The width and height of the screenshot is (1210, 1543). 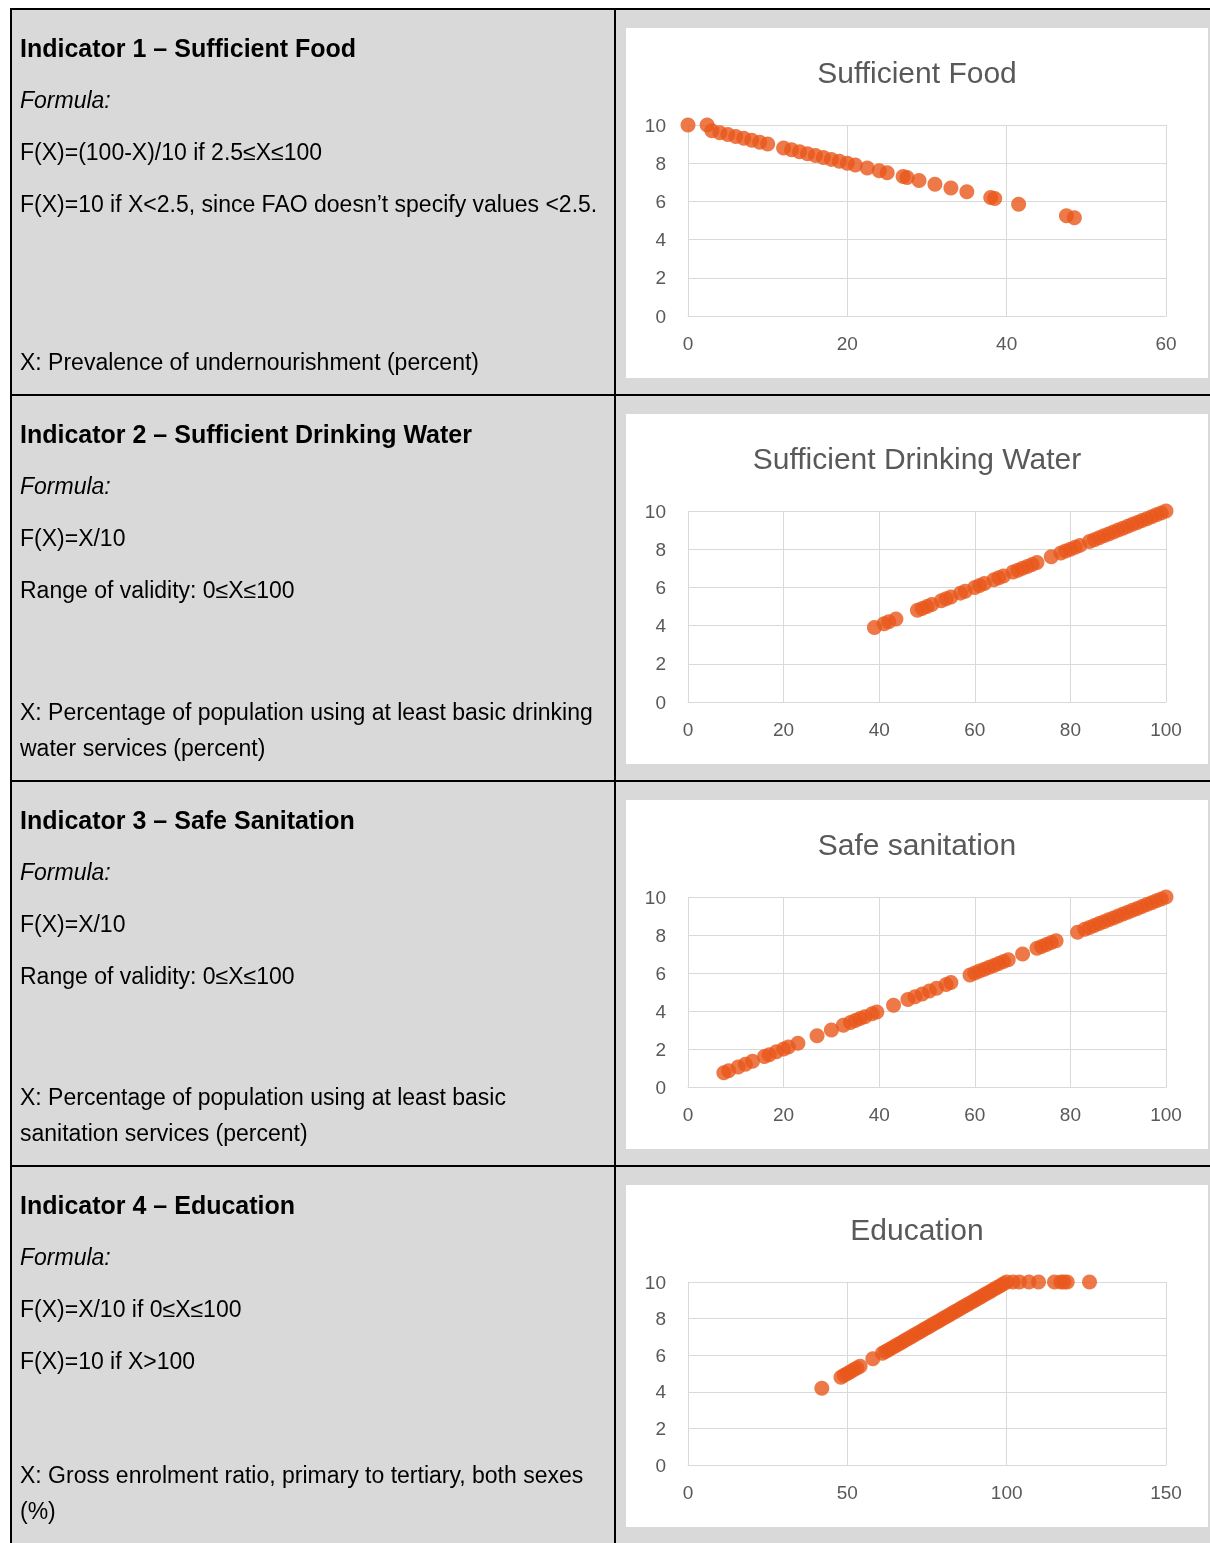 I want to click on text: Indicator 3 – Safe Sanitation, so click(x=188, y=820).